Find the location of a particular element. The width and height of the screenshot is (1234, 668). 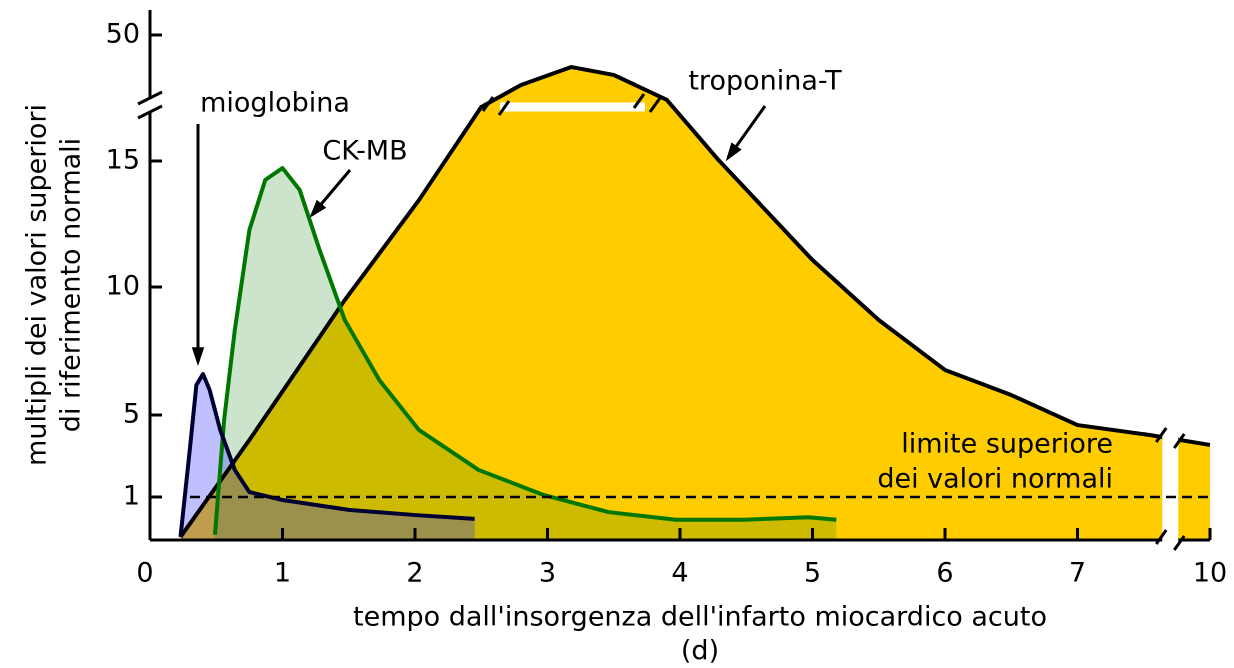

y-tick-label: 5 is located at coordinates (131, 414).